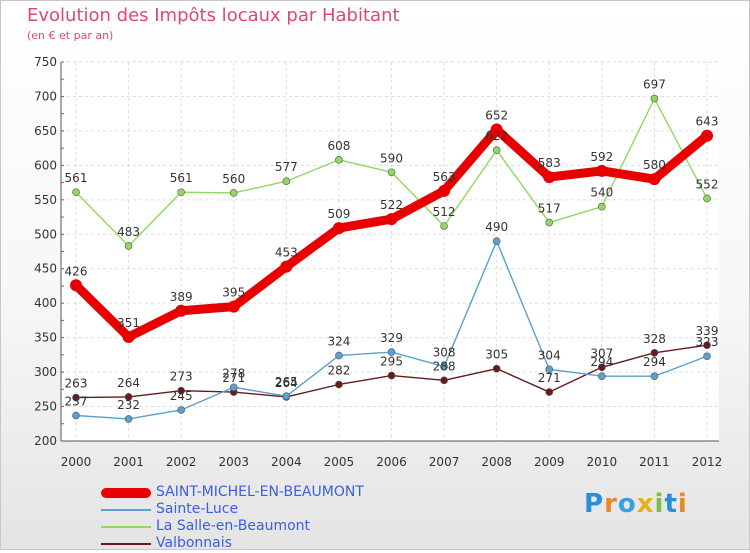  Describe the element at coordinates (213, 15) in the screenshot. I see `chart-title: Evolution des Impôts locaux par Habitant` at that location.